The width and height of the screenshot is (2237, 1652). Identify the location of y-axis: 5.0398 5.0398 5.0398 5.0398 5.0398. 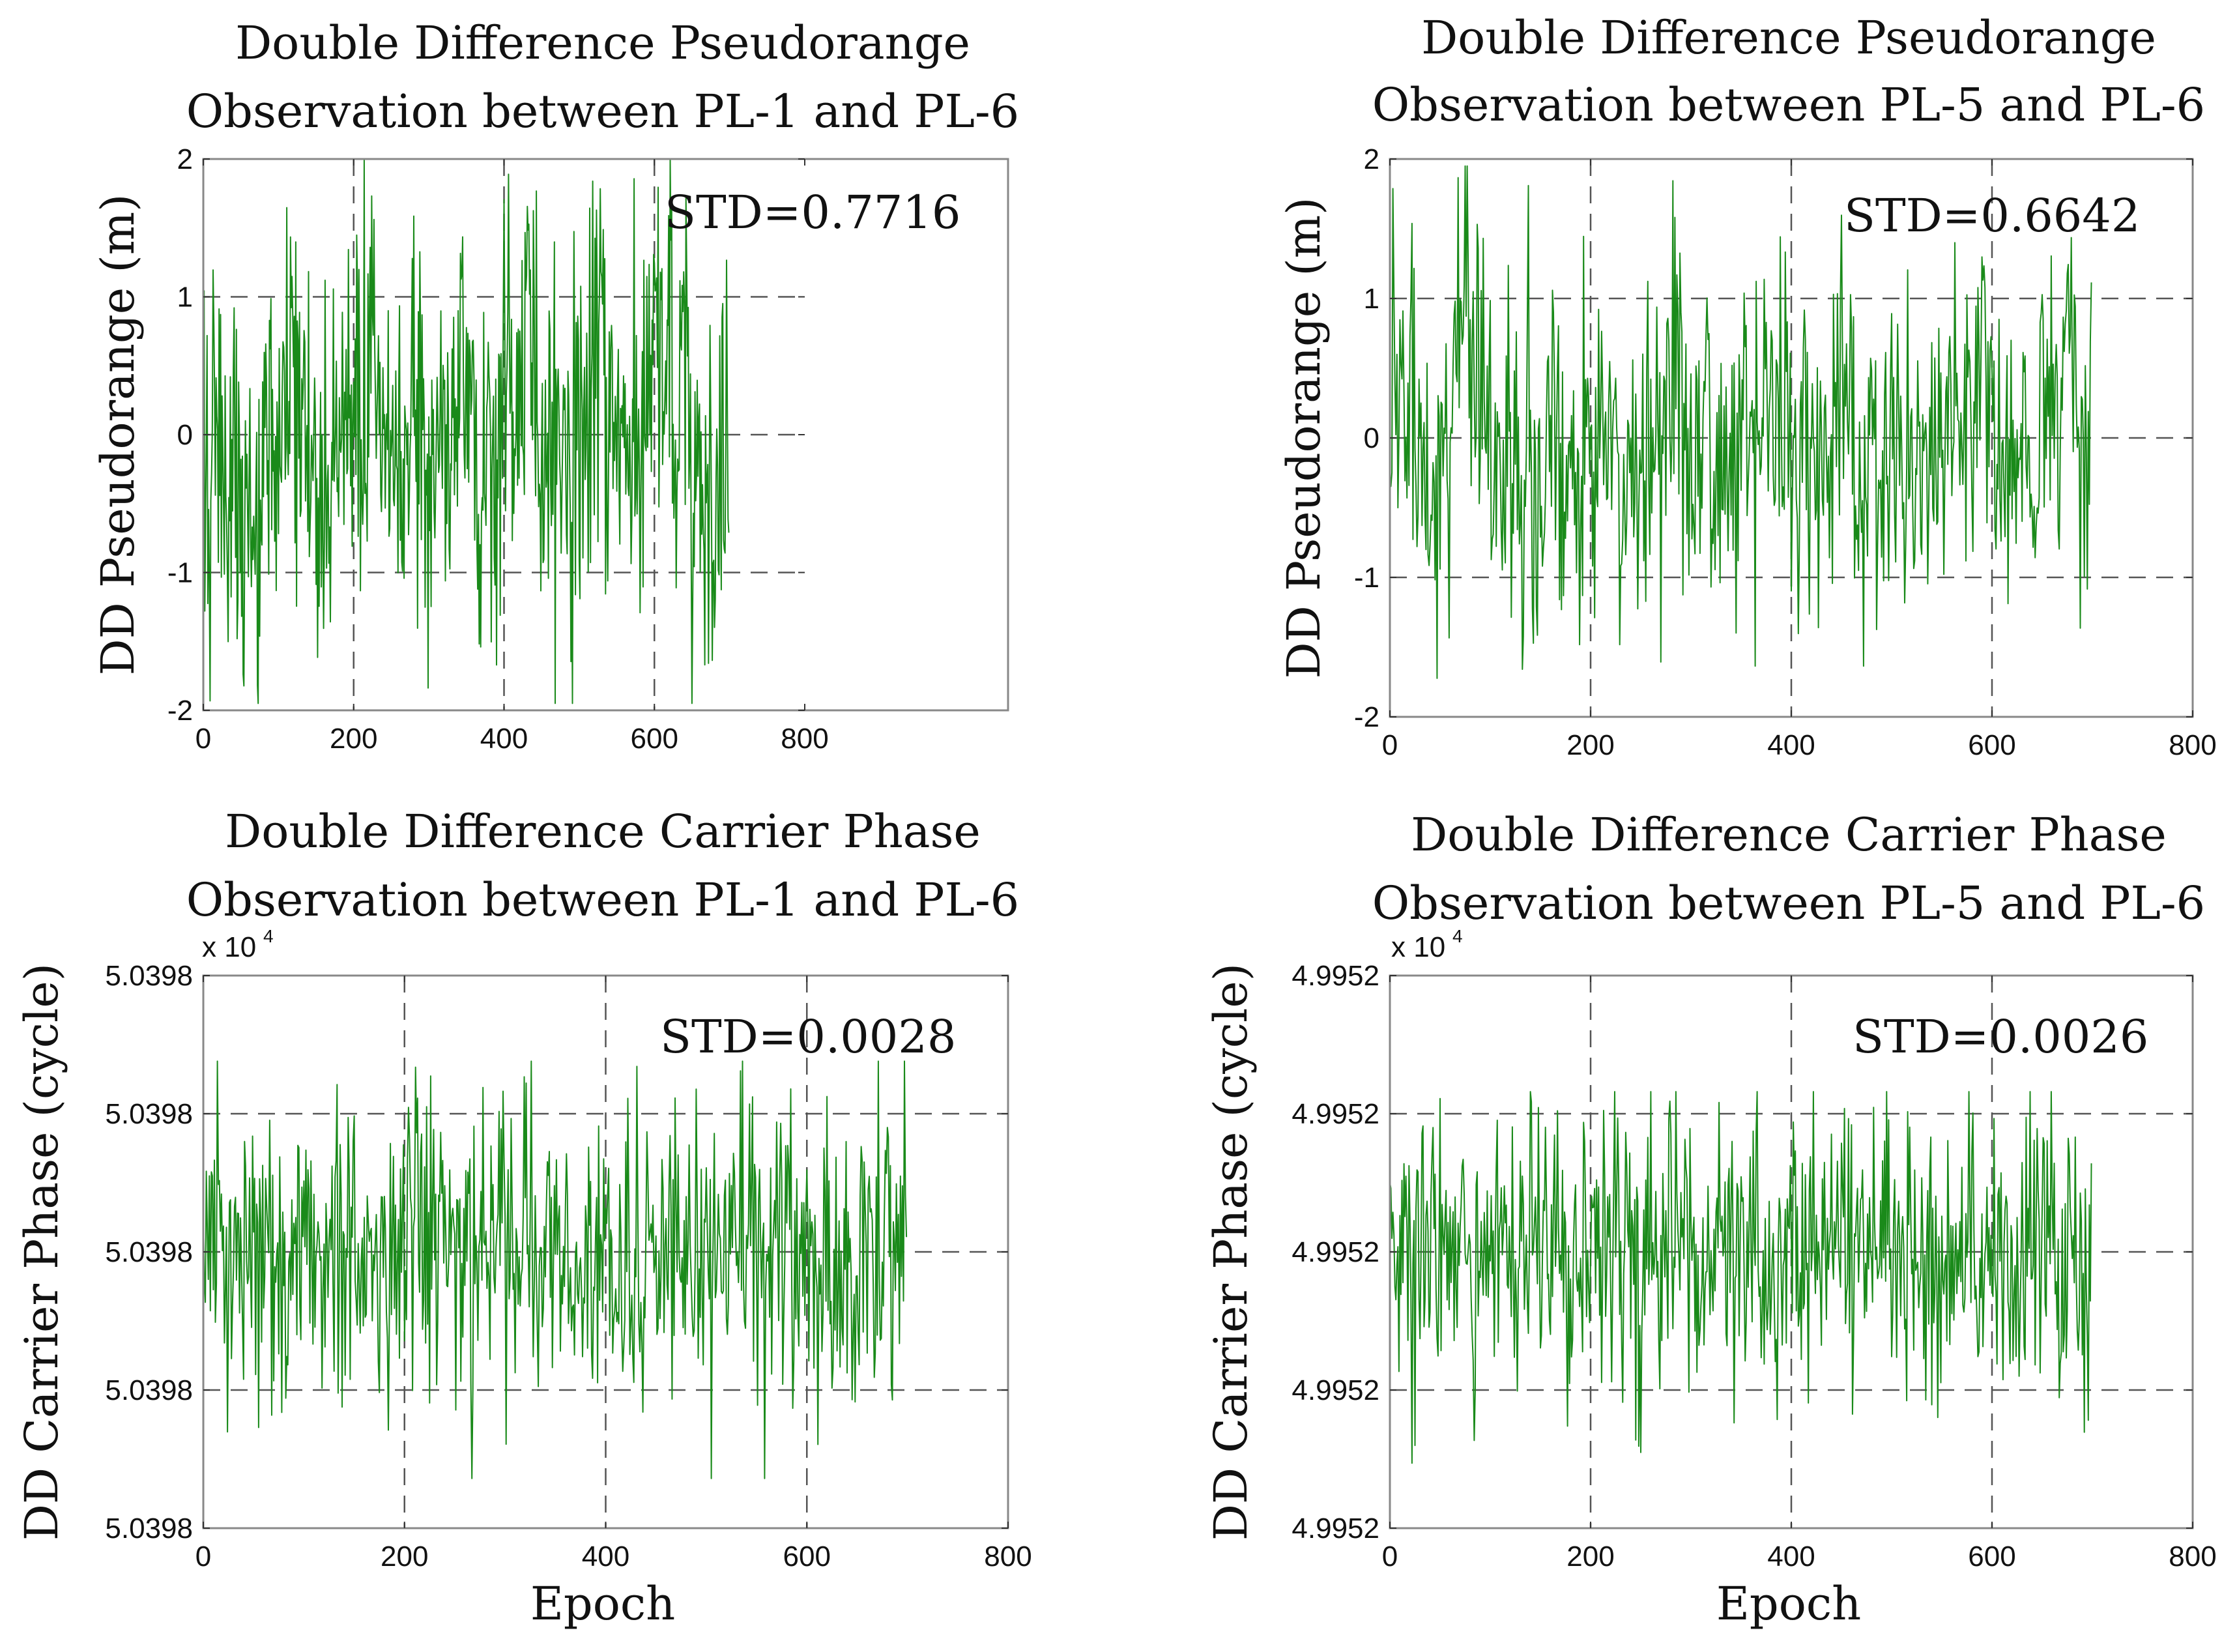
(556, 1252).